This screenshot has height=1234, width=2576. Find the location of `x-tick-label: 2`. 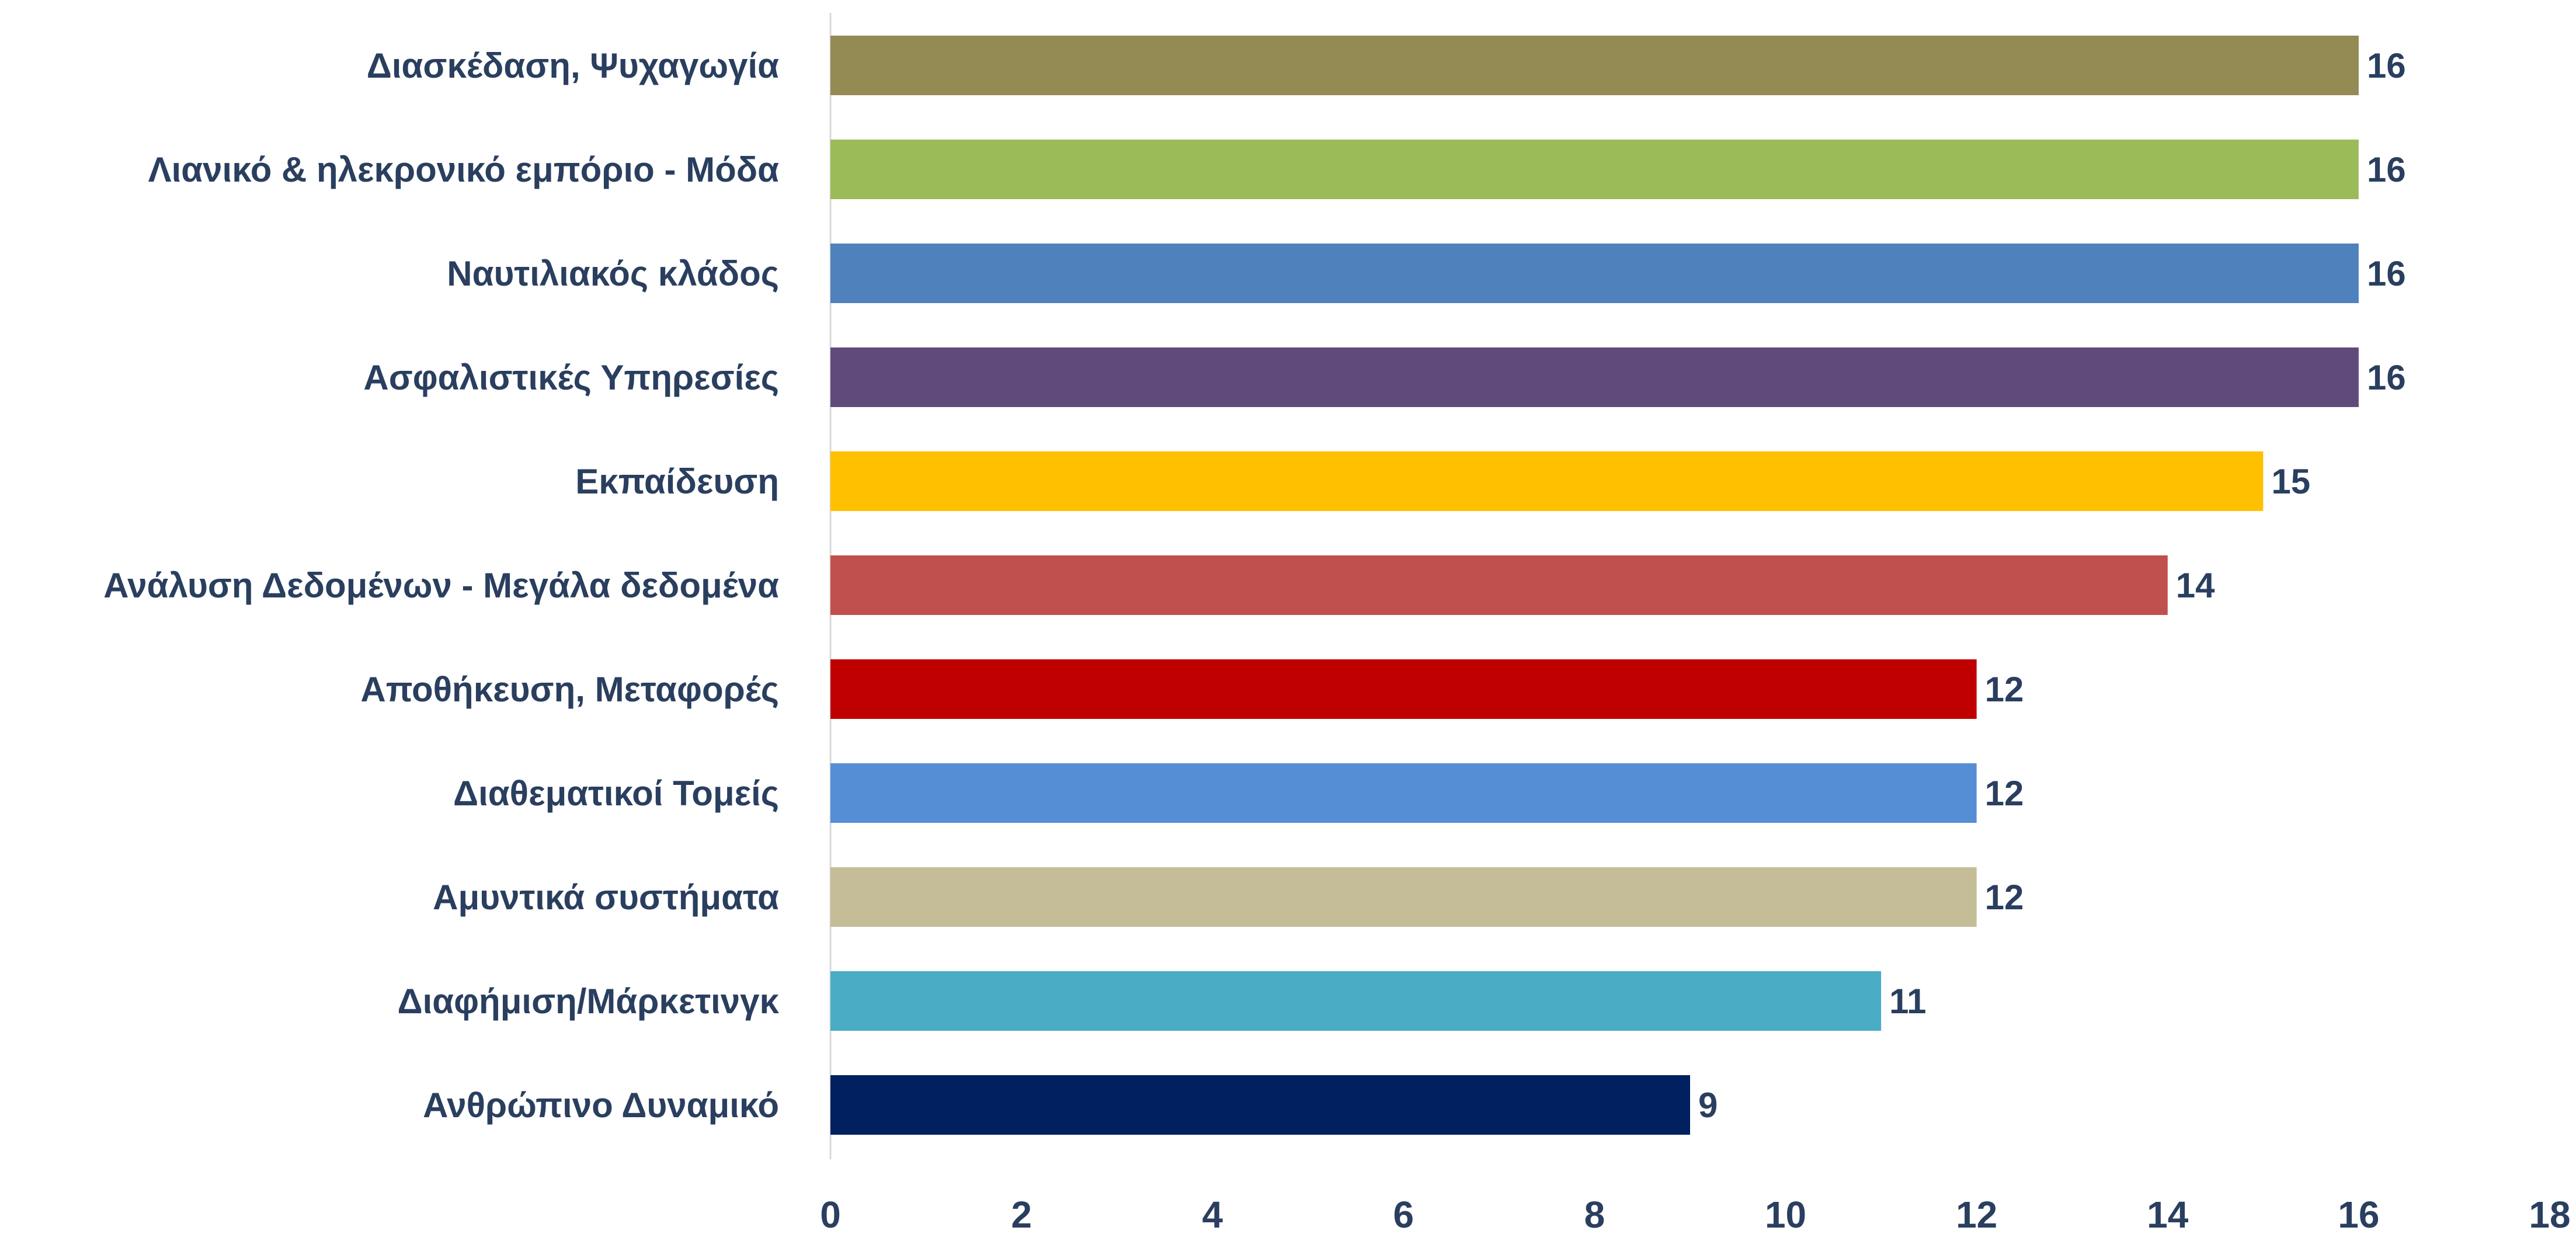

x-tick-label: 2 is located at coordinates (1022, 1214).